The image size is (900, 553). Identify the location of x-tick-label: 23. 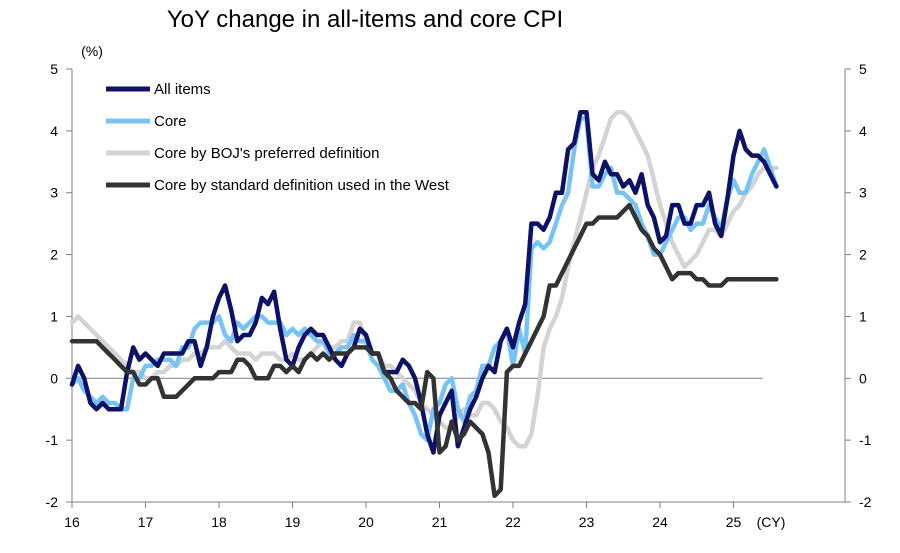
(587, 522).